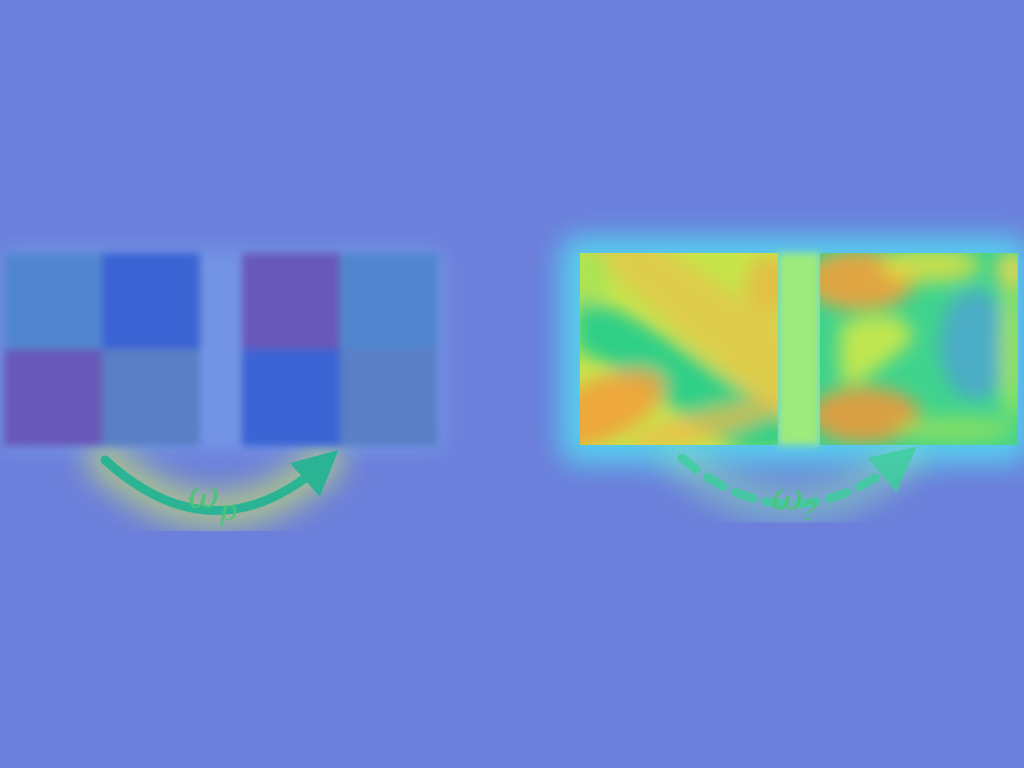 The image size is (1024, 768). I want to click on right-arrow, so click(797, 477).